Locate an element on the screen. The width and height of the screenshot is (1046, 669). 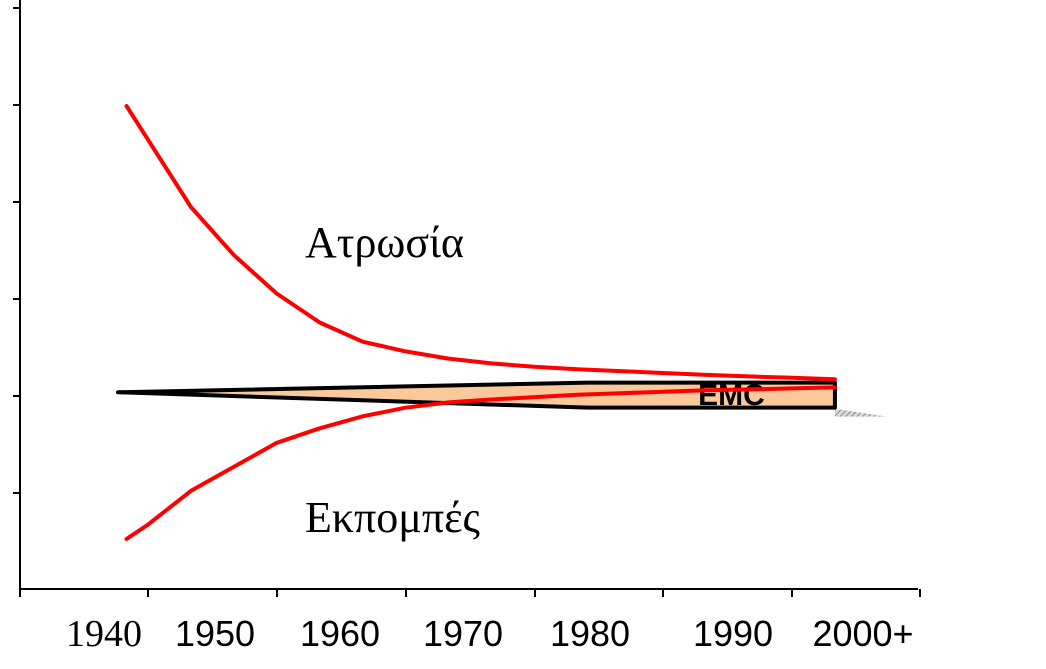
emc-band-shape is located at coordinates (476, 395).